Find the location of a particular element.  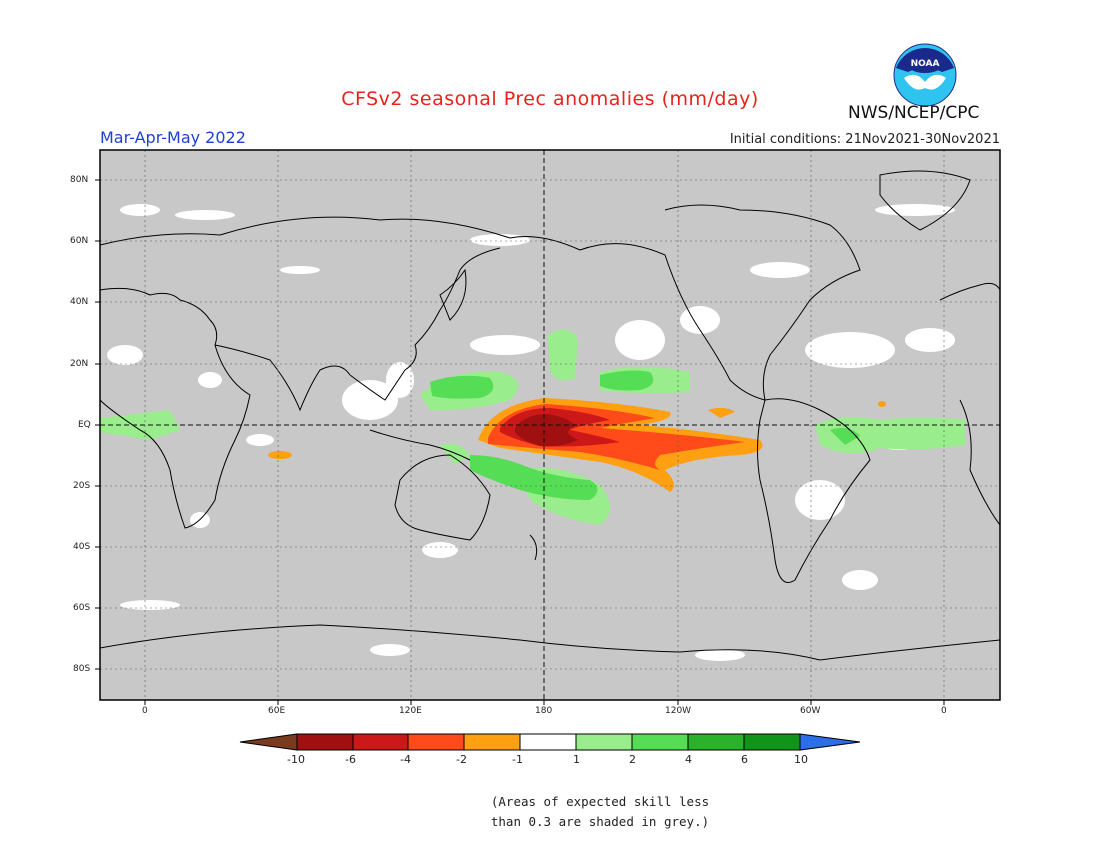

colorbar is located at coordinates (550, 742).